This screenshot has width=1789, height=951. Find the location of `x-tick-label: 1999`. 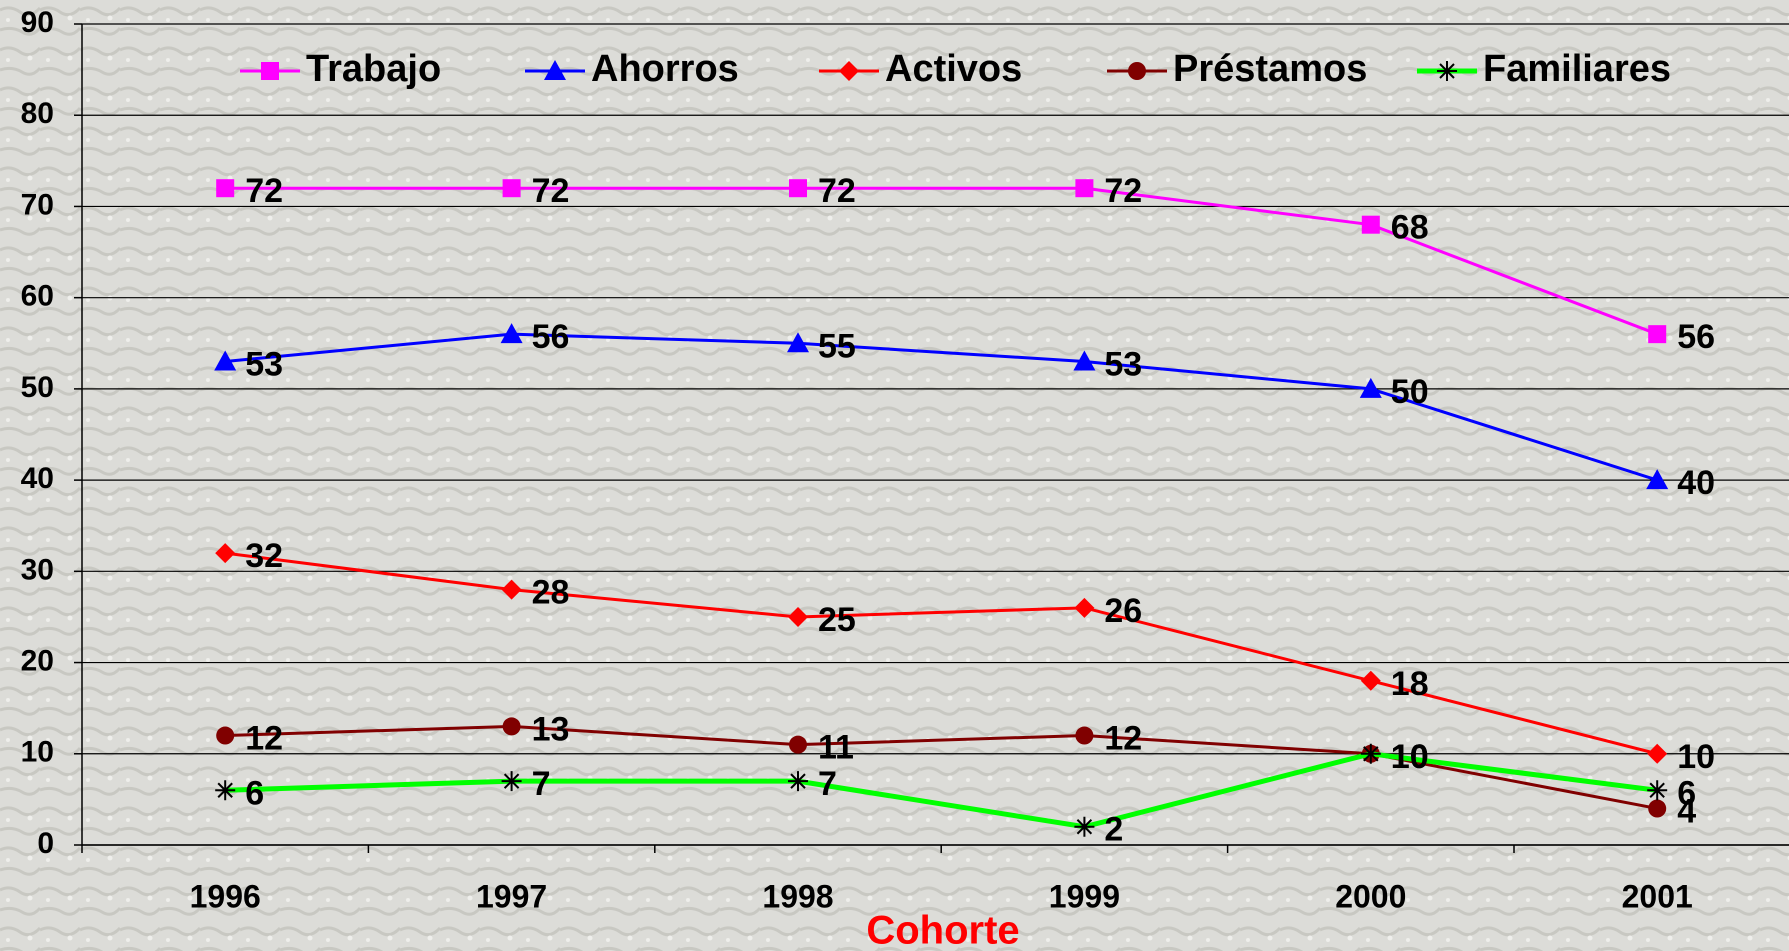

x-tick-label: 1999 is located at coordinates (1084, 896).